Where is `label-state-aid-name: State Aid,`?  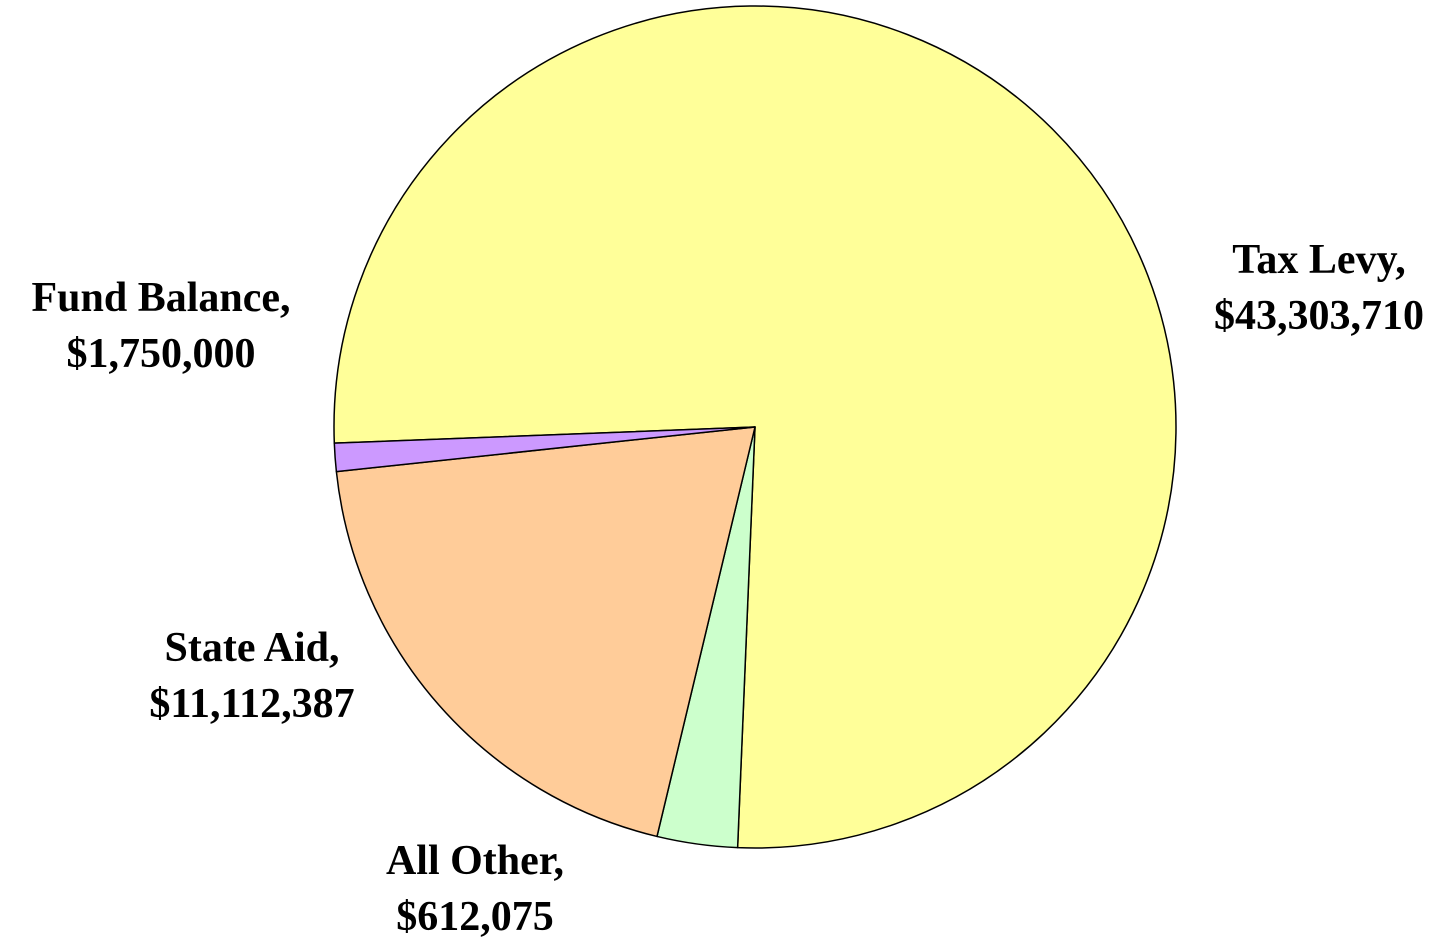 label-state-aid-name: State Aid, is located at coordinates (252, 648).